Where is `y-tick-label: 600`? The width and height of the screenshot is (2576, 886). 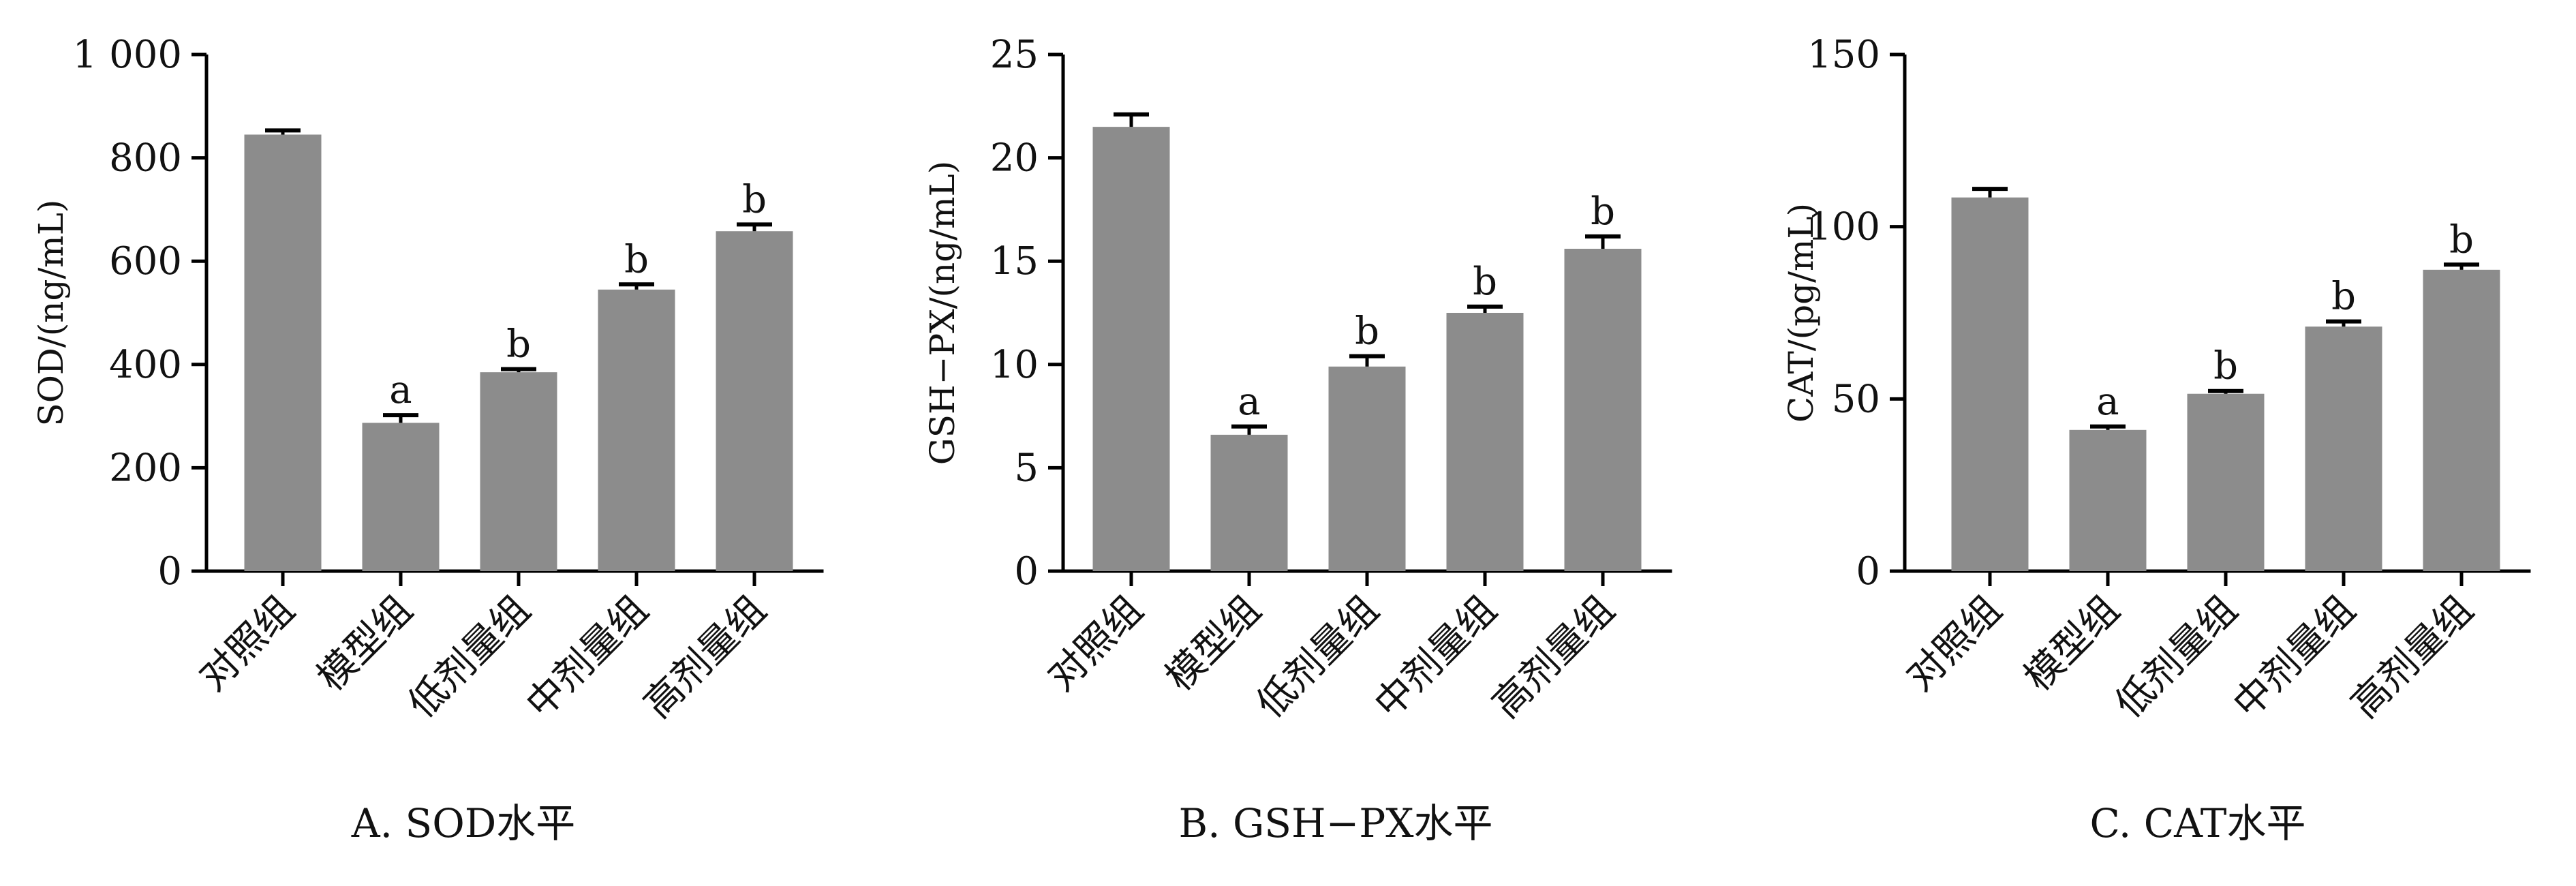 y-tick-label: 600 is located at coordinates (145, 261).